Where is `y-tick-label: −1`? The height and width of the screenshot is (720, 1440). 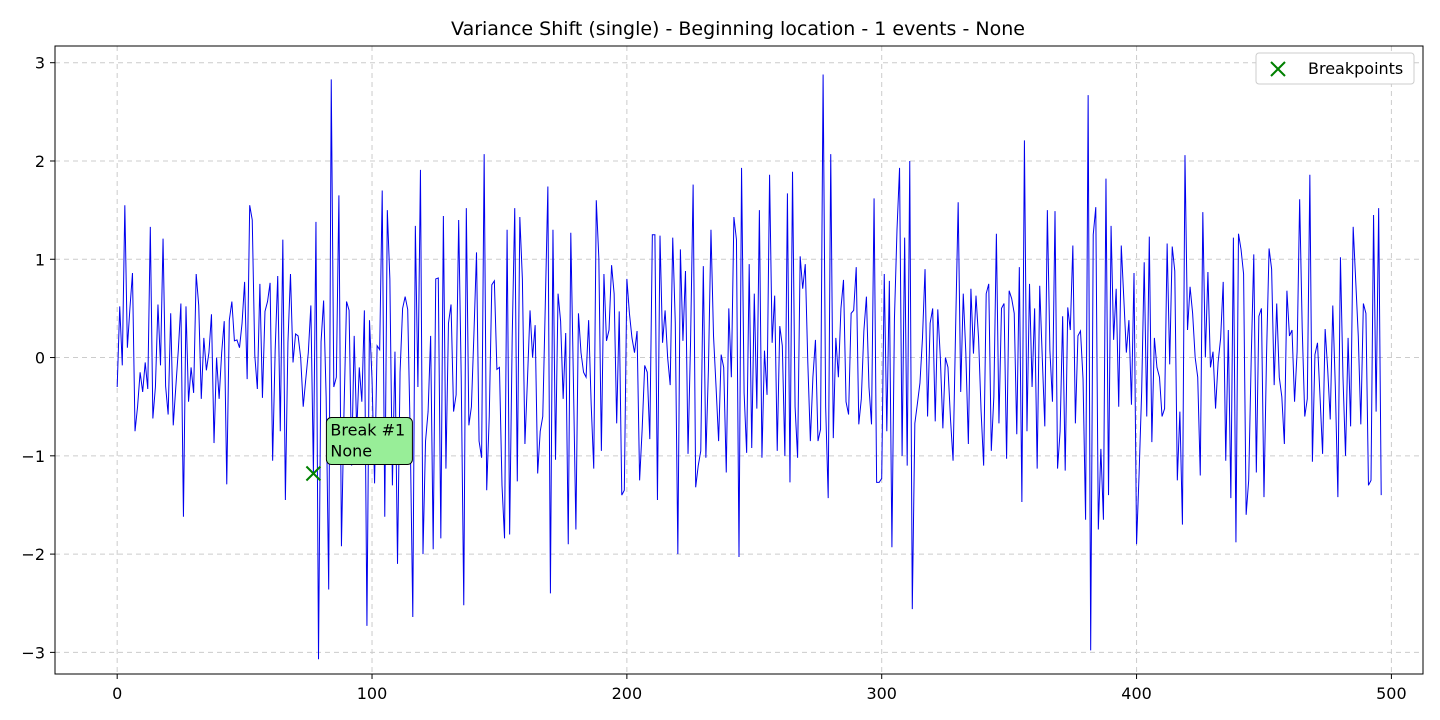
y-tick-label: −1 is located at coordinates (33, 456).